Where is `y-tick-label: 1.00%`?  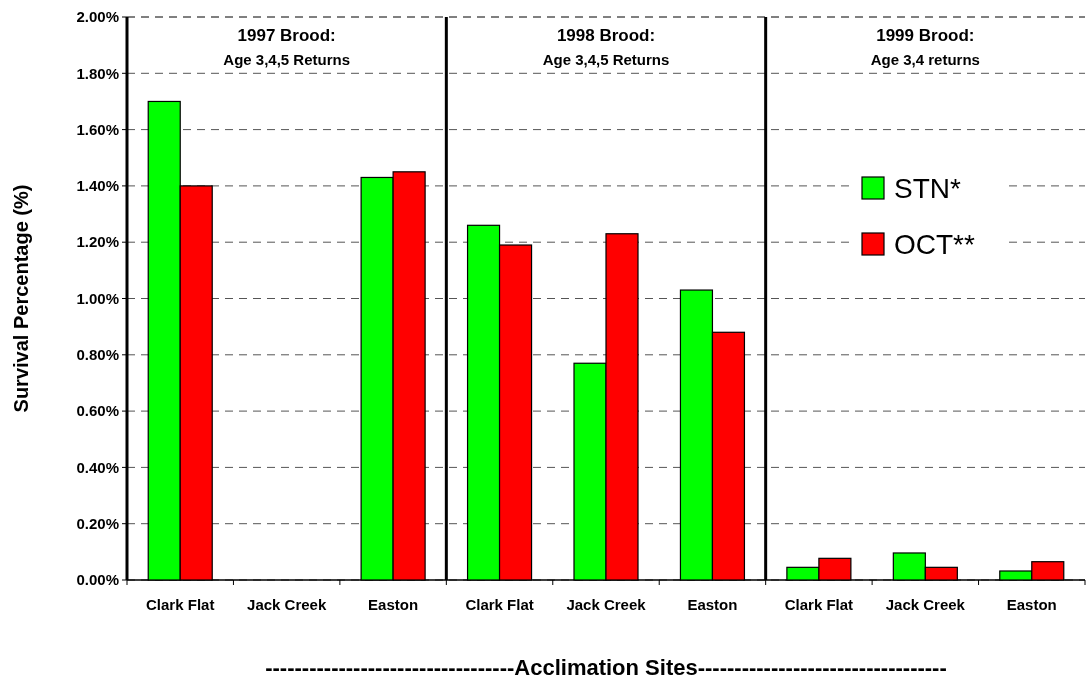 y-tick-label: 1.00% is located at coordinates (97, 298).